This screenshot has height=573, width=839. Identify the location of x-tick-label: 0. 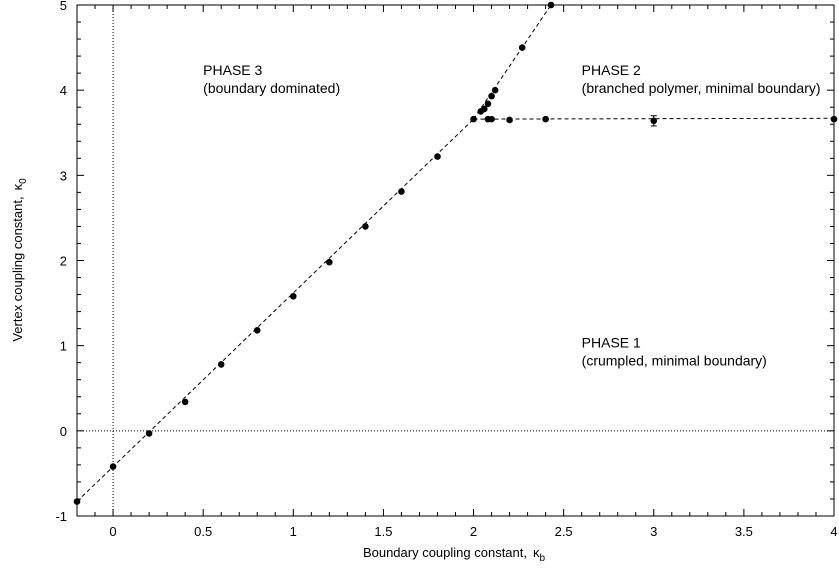
(112, 531).